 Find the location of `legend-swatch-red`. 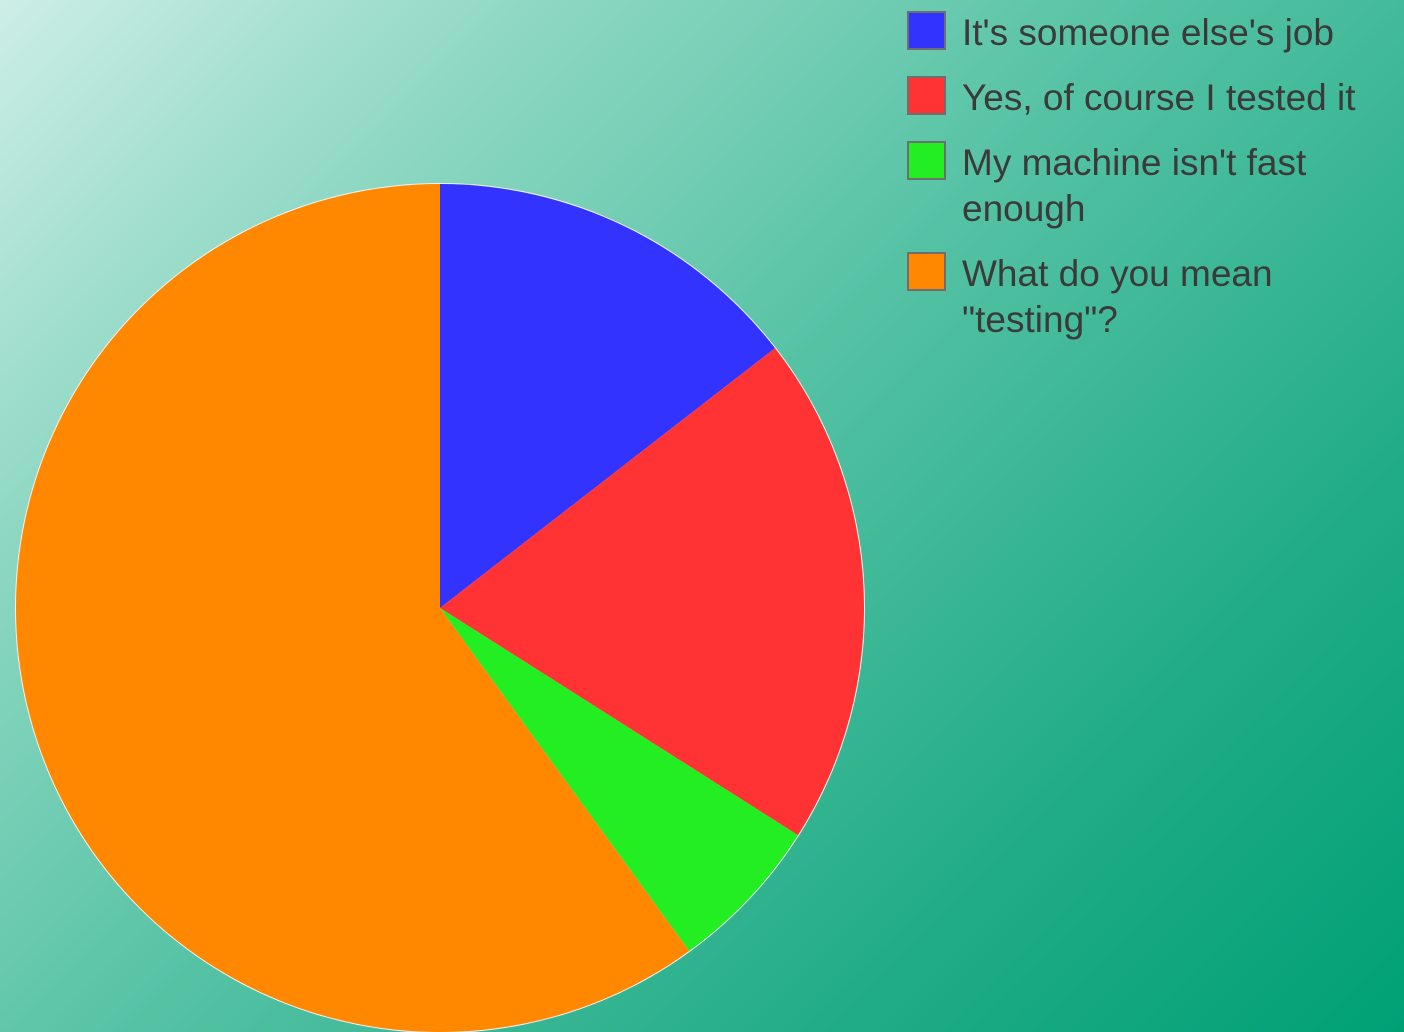

legend-swatch-red is located at coordinates (926, 95).